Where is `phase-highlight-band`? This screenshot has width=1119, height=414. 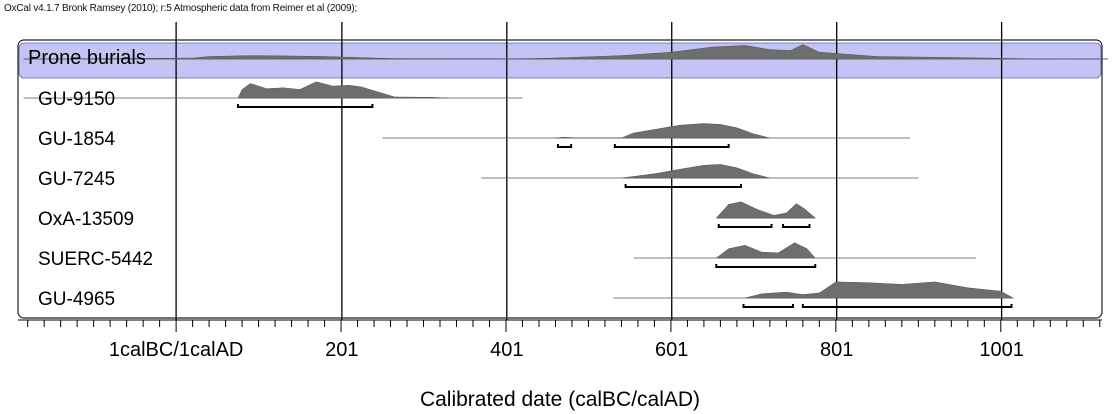
phase-highlight-band is located at coordinates (560, 60).